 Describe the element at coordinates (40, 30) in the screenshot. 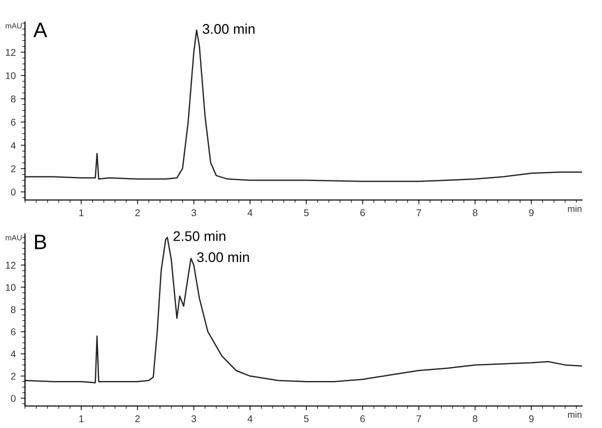

I see `chart-title: A` at that location.